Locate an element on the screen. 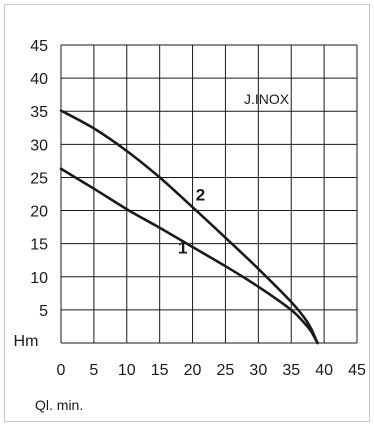  y-tick-label: 45 is located at coordinates (39, 46).